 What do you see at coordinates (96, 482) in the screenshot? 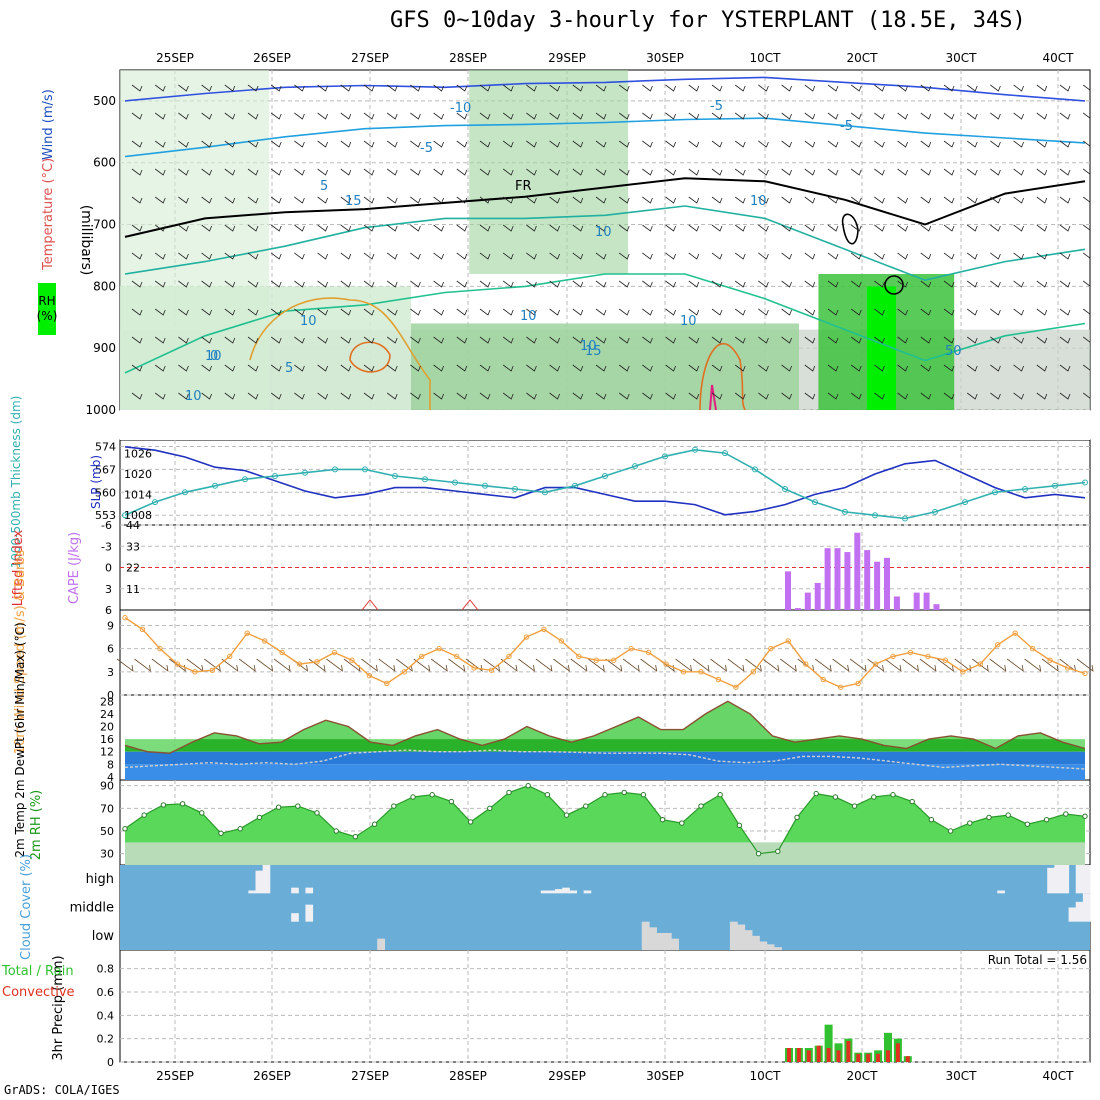
I see `slp-axis-label: SLP (mb)` at bounding box center [96, 482].